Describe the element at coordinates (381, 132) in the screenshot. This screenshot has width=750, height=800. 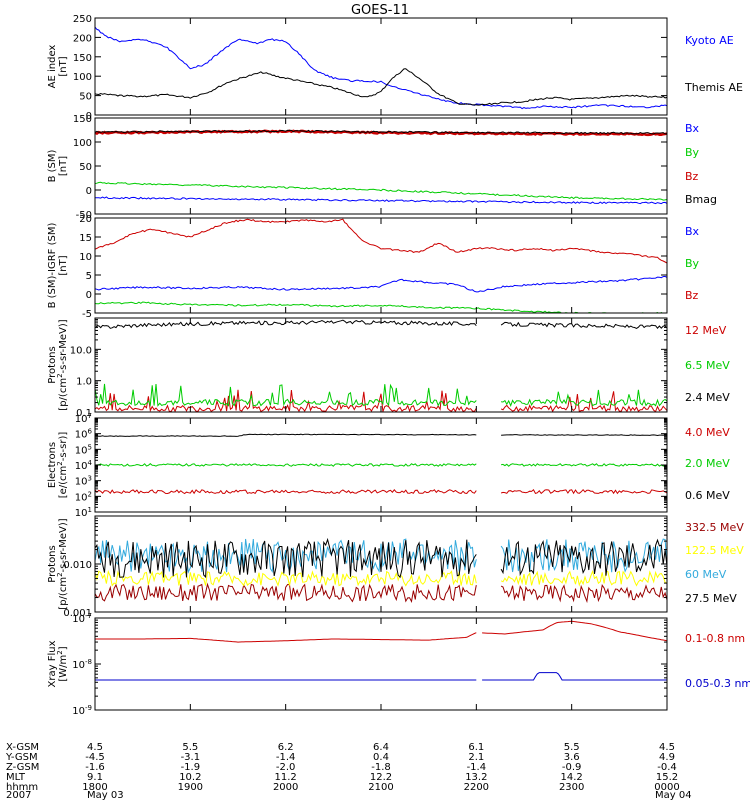
I see `series-bmag-line` at that location.